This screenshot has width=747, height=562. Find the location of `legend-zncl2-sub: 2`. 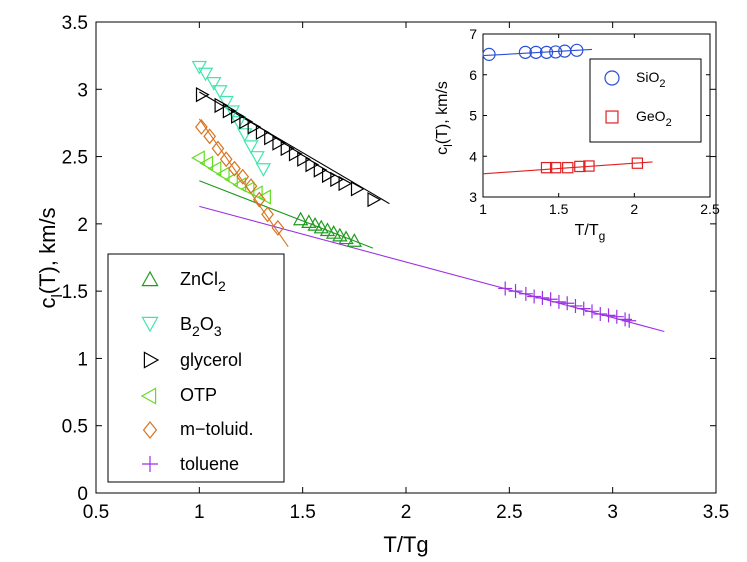

legend-zncl2-sub: 2 is located at coordinates (222, 286).